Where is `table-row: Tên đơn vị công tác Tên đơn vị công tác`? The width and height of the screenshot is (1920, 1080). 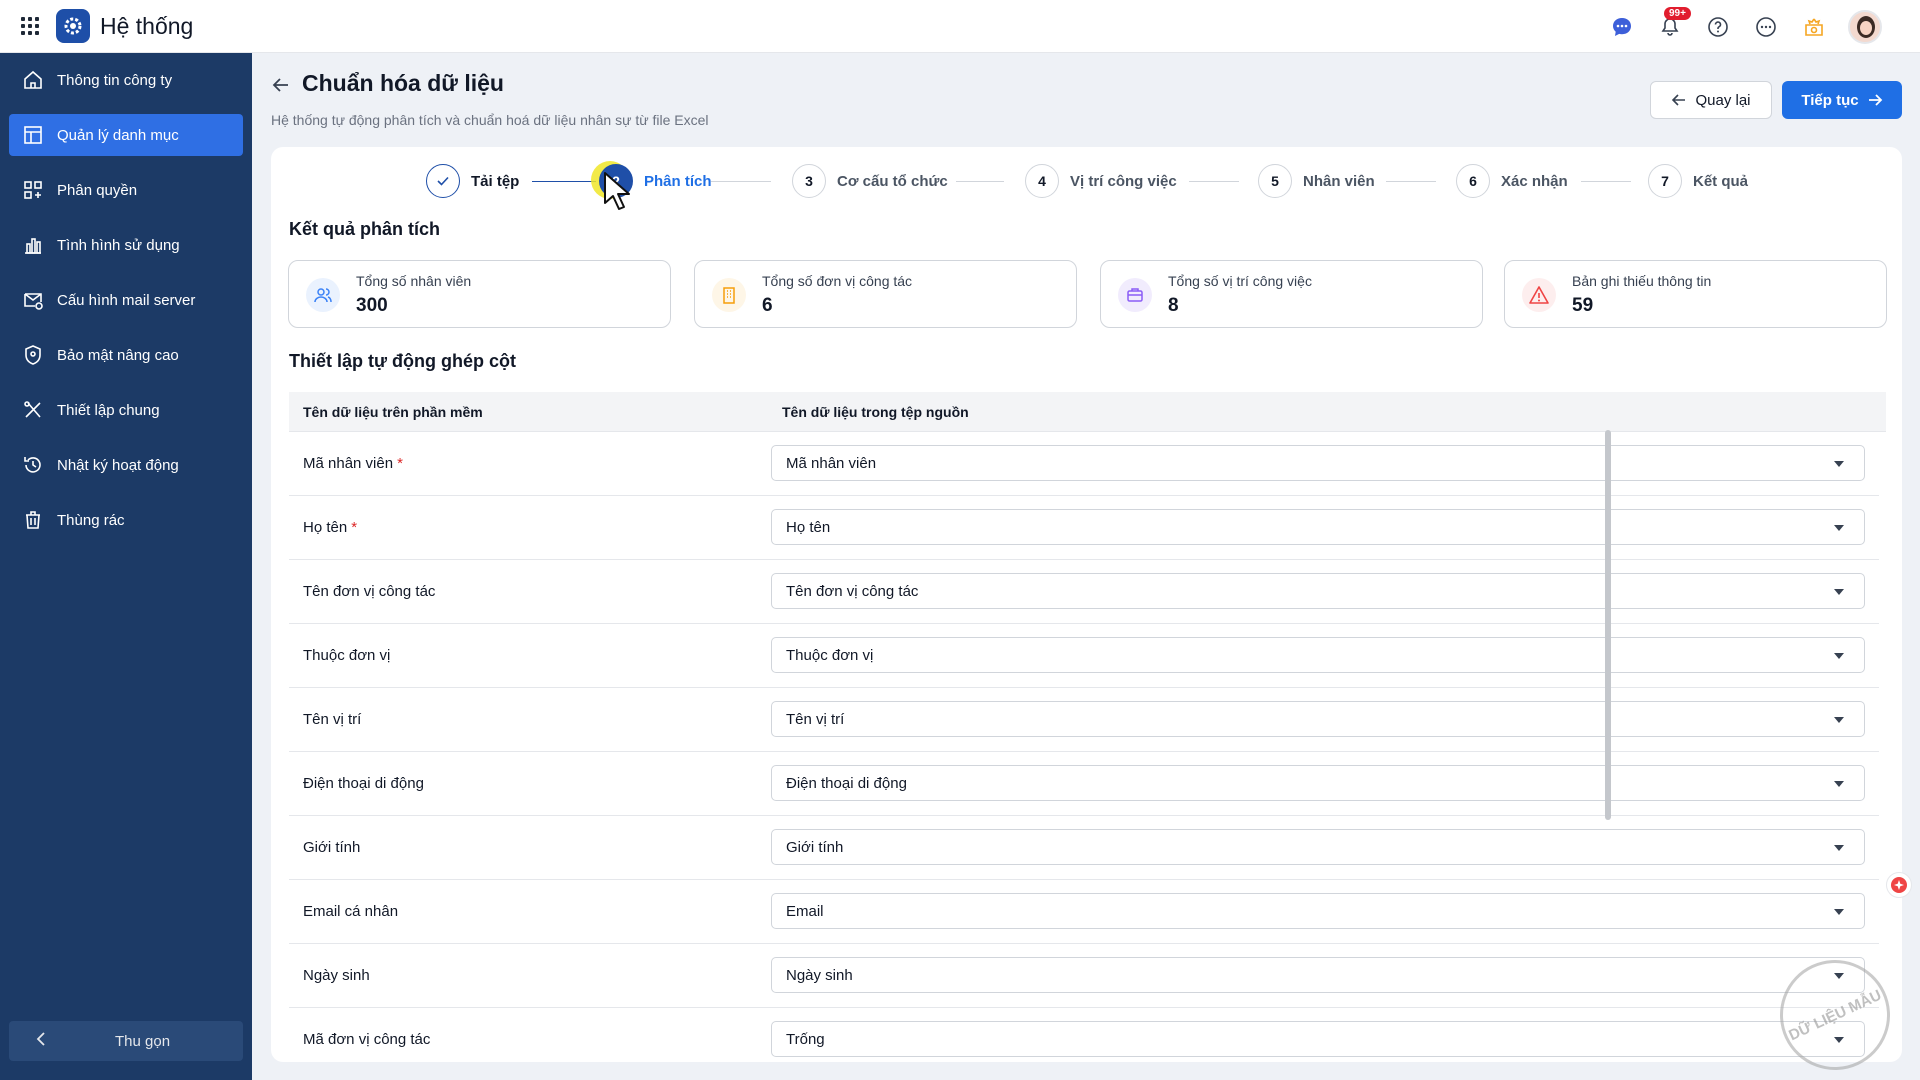 table-row: Tên đơn vị công tác Tên đơn vị công tác is located at coordinates (1084, 592).